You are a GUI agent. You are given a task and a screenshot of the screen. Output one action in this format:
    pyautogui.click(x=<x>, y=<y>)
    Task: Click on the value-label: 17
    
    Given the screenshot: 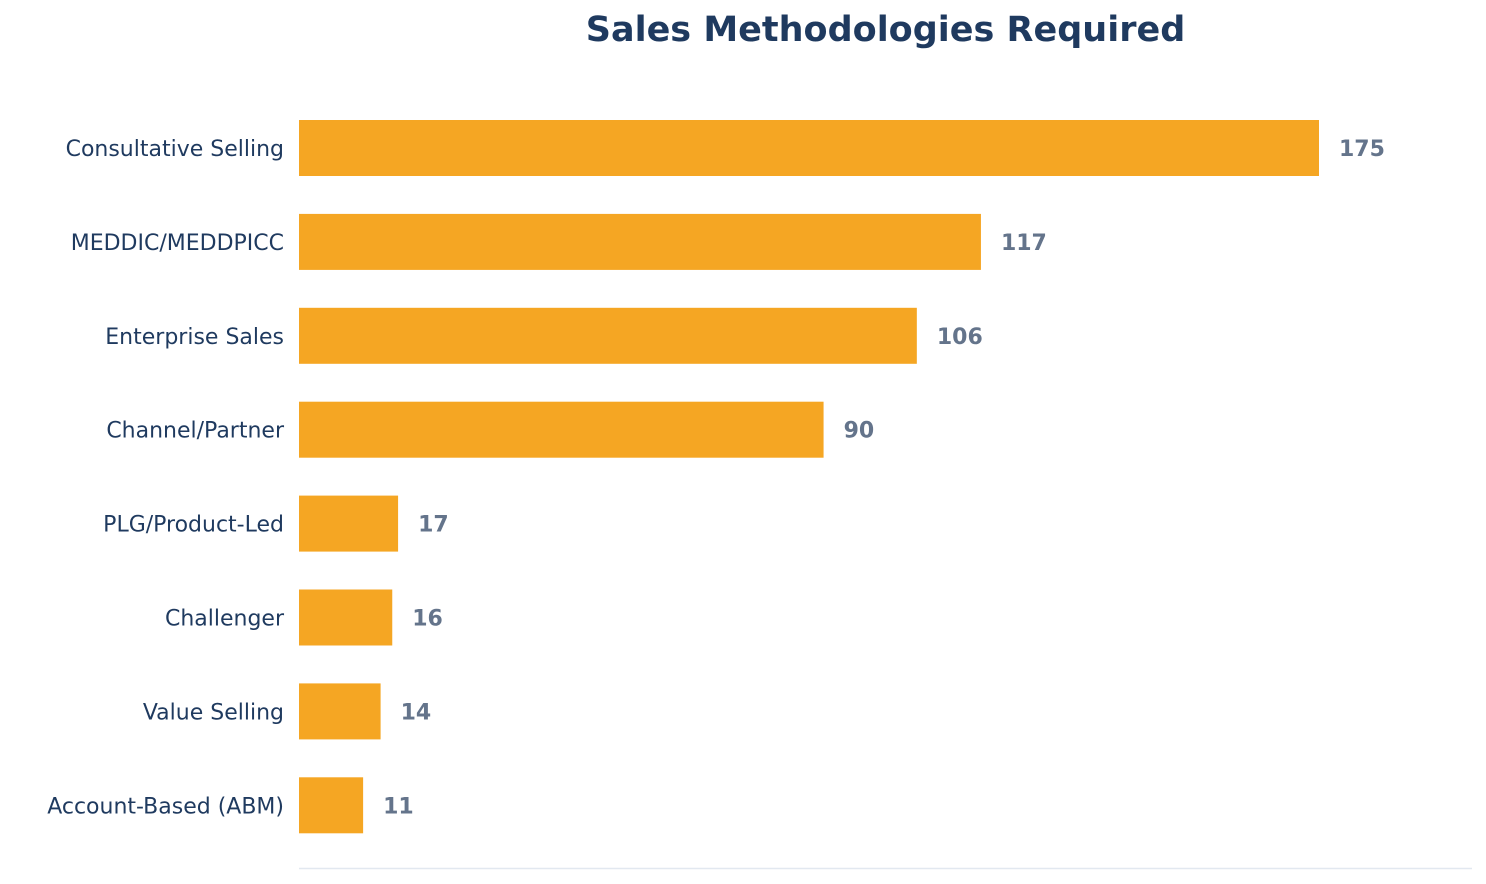 What is the action you would take?
    pyautogui.click(x=433, y=525)
    